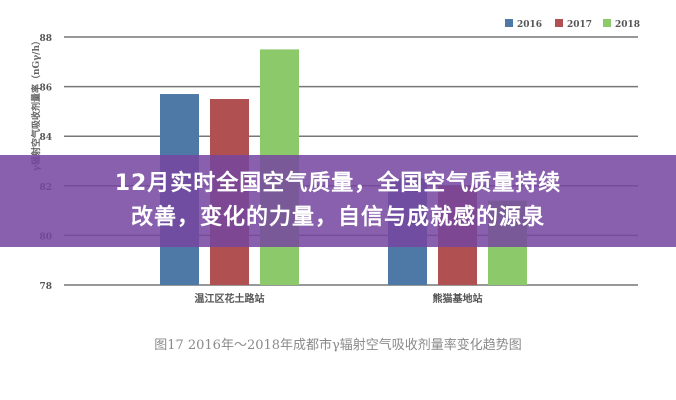 The width and height of the screenshot is (676, 400). Describe the element at coordinates (45, 39) in the screenshot. I see `y-tick-label: 88` at that location.